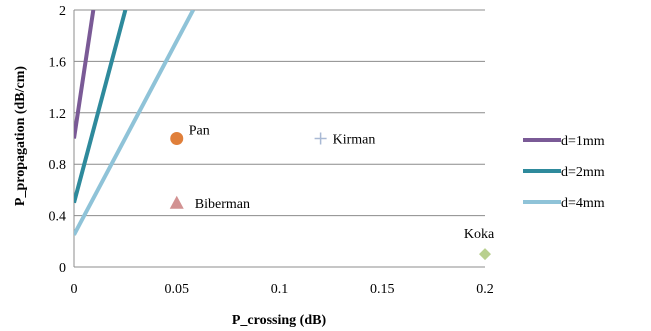  Describe the element at coordinates (485, 254) in the screenshot. I see `point-koka` at that location.